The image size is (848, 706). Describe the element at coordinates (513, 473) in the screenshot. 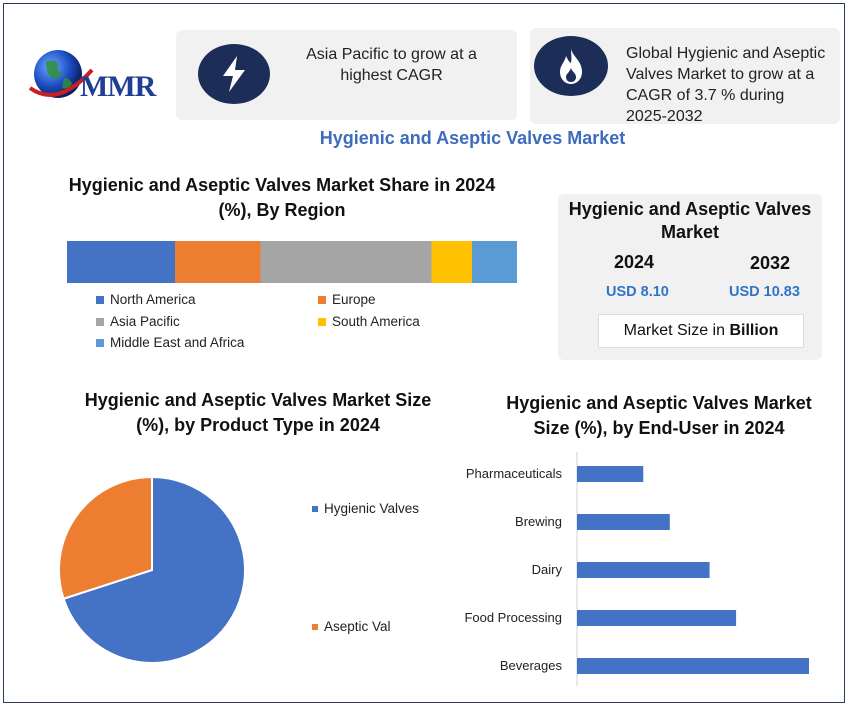

I see `enduser-category-label: Pharmaceuticals` at that location.